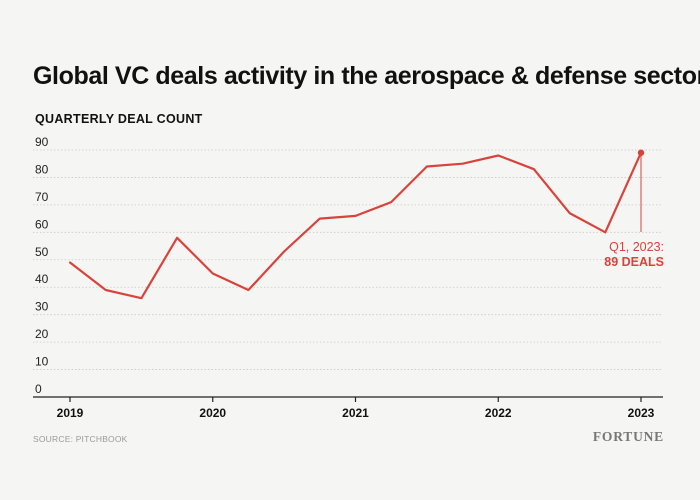 The image size is (700, 500). What do you see at coordinates (42, 334) in the screenshot?
I see `y-tick-label: 20` at bounding box center [42, 334].